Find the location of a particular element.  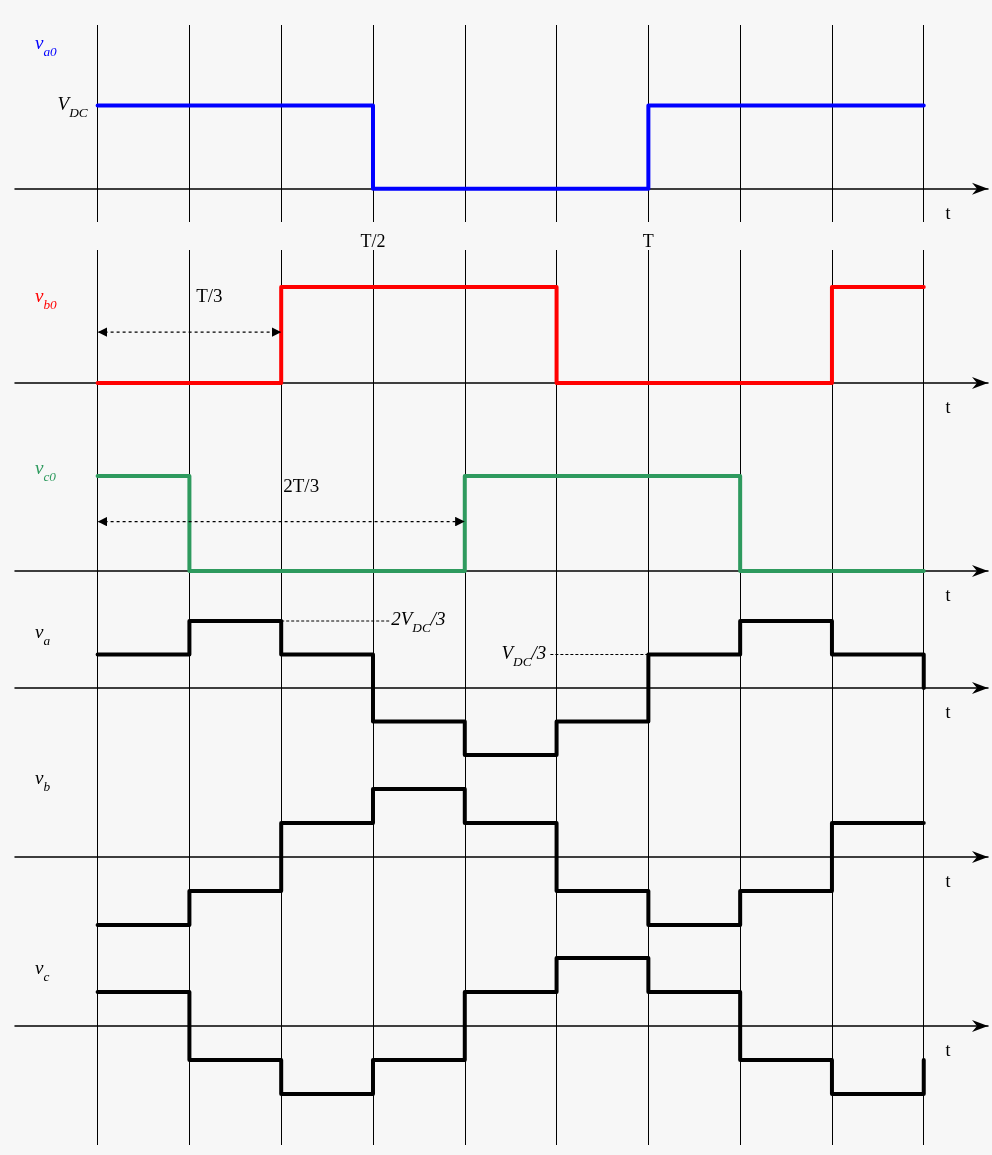

y-axis-title: v$_{c0}$ is located at coordinates (46, 470).